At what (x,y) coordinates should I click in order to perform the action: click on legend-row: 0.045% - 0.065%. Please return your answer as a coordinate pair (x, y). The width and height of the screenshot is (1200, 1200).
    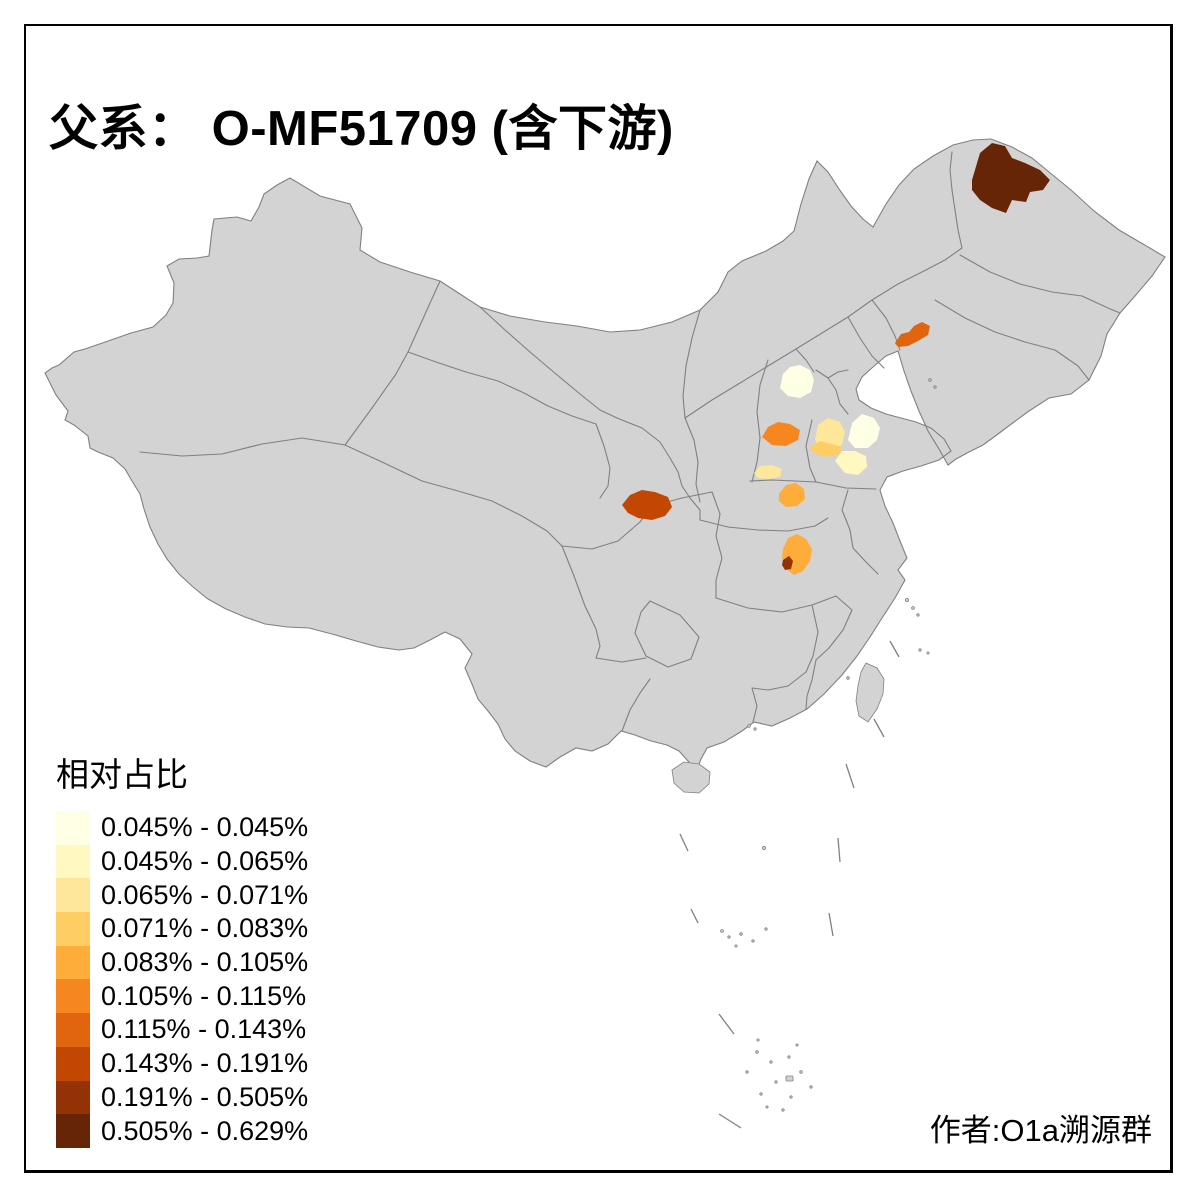
    Looking at the image, I should click on (182, 861).